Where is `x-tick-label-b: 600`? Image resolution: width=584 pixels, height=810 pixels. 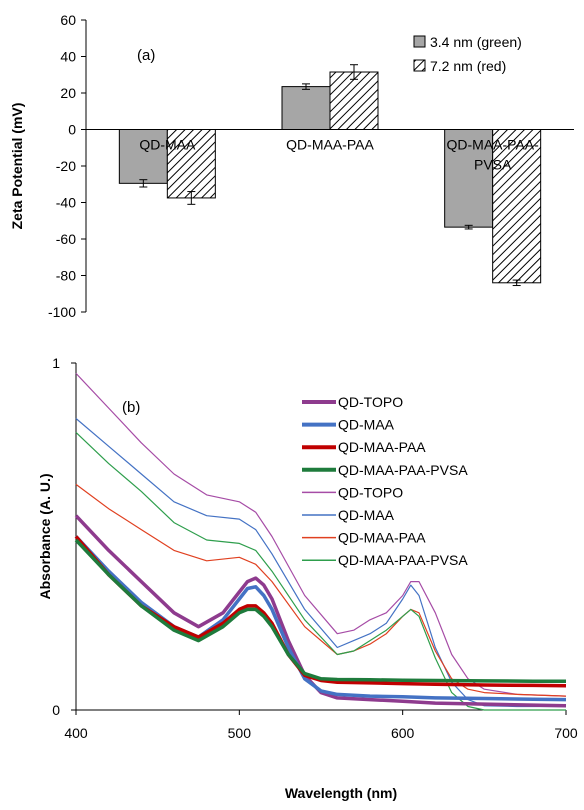 x-tick-label-b: 600 is located at coordinates (403, 733).